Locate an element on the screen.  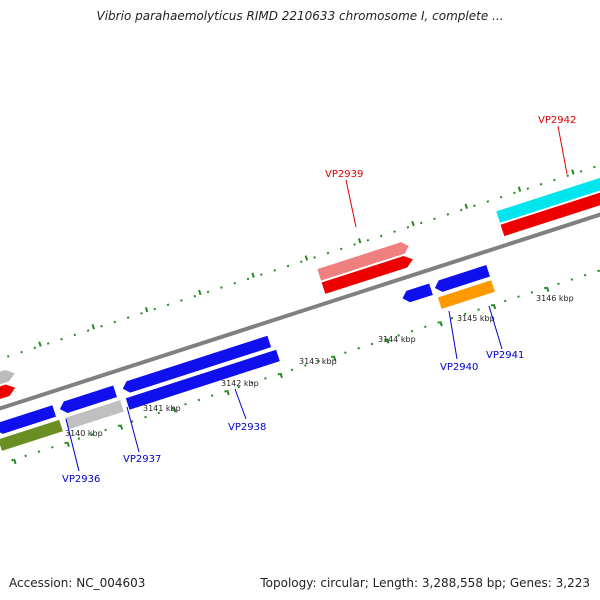
gene-label-vp2939: VP2939 is located at coordinates (344, 174).